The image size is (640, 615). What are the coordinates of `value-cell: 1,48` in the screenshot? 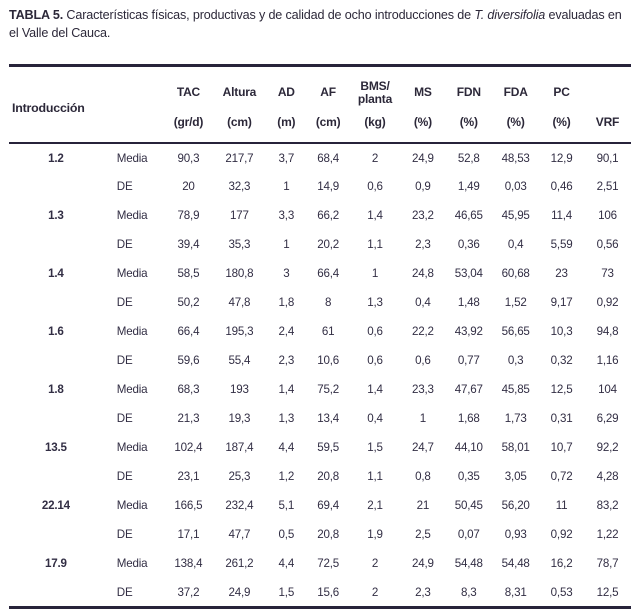 It's located at (468, 303).